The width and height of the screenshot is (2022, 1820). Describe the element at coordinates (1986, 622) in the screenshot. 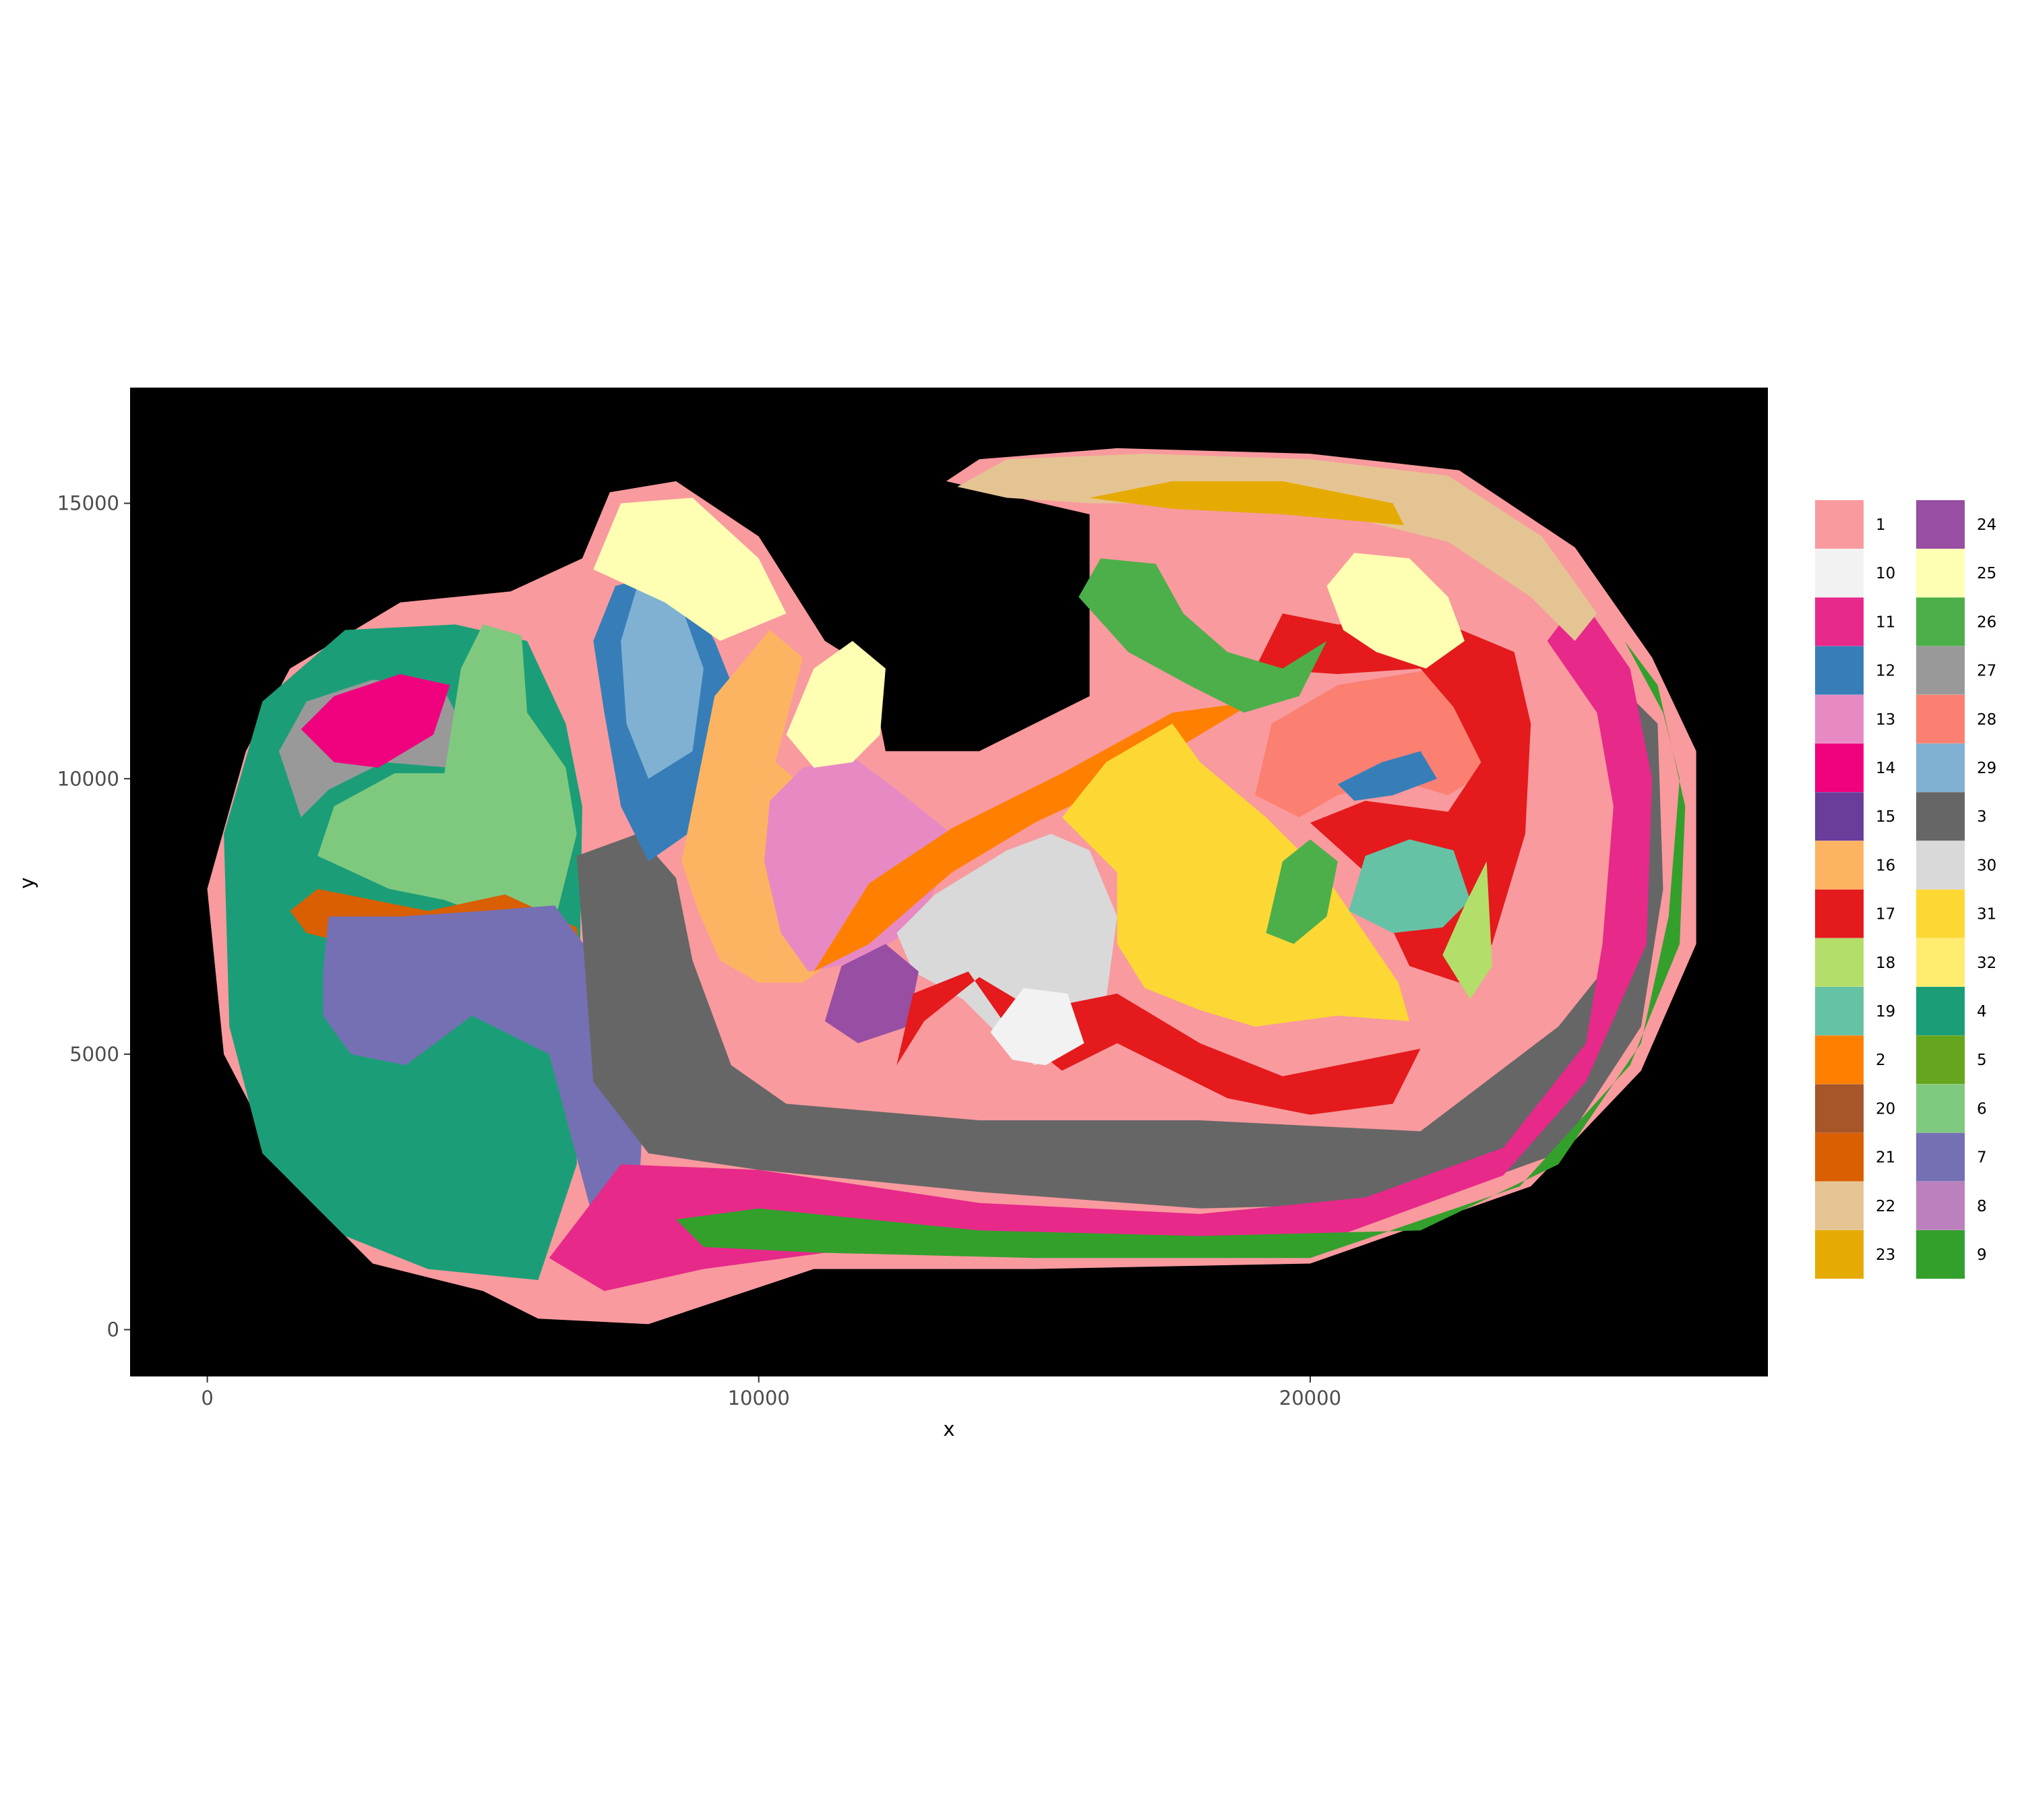

I see `legend-label-26: 26` at that location.